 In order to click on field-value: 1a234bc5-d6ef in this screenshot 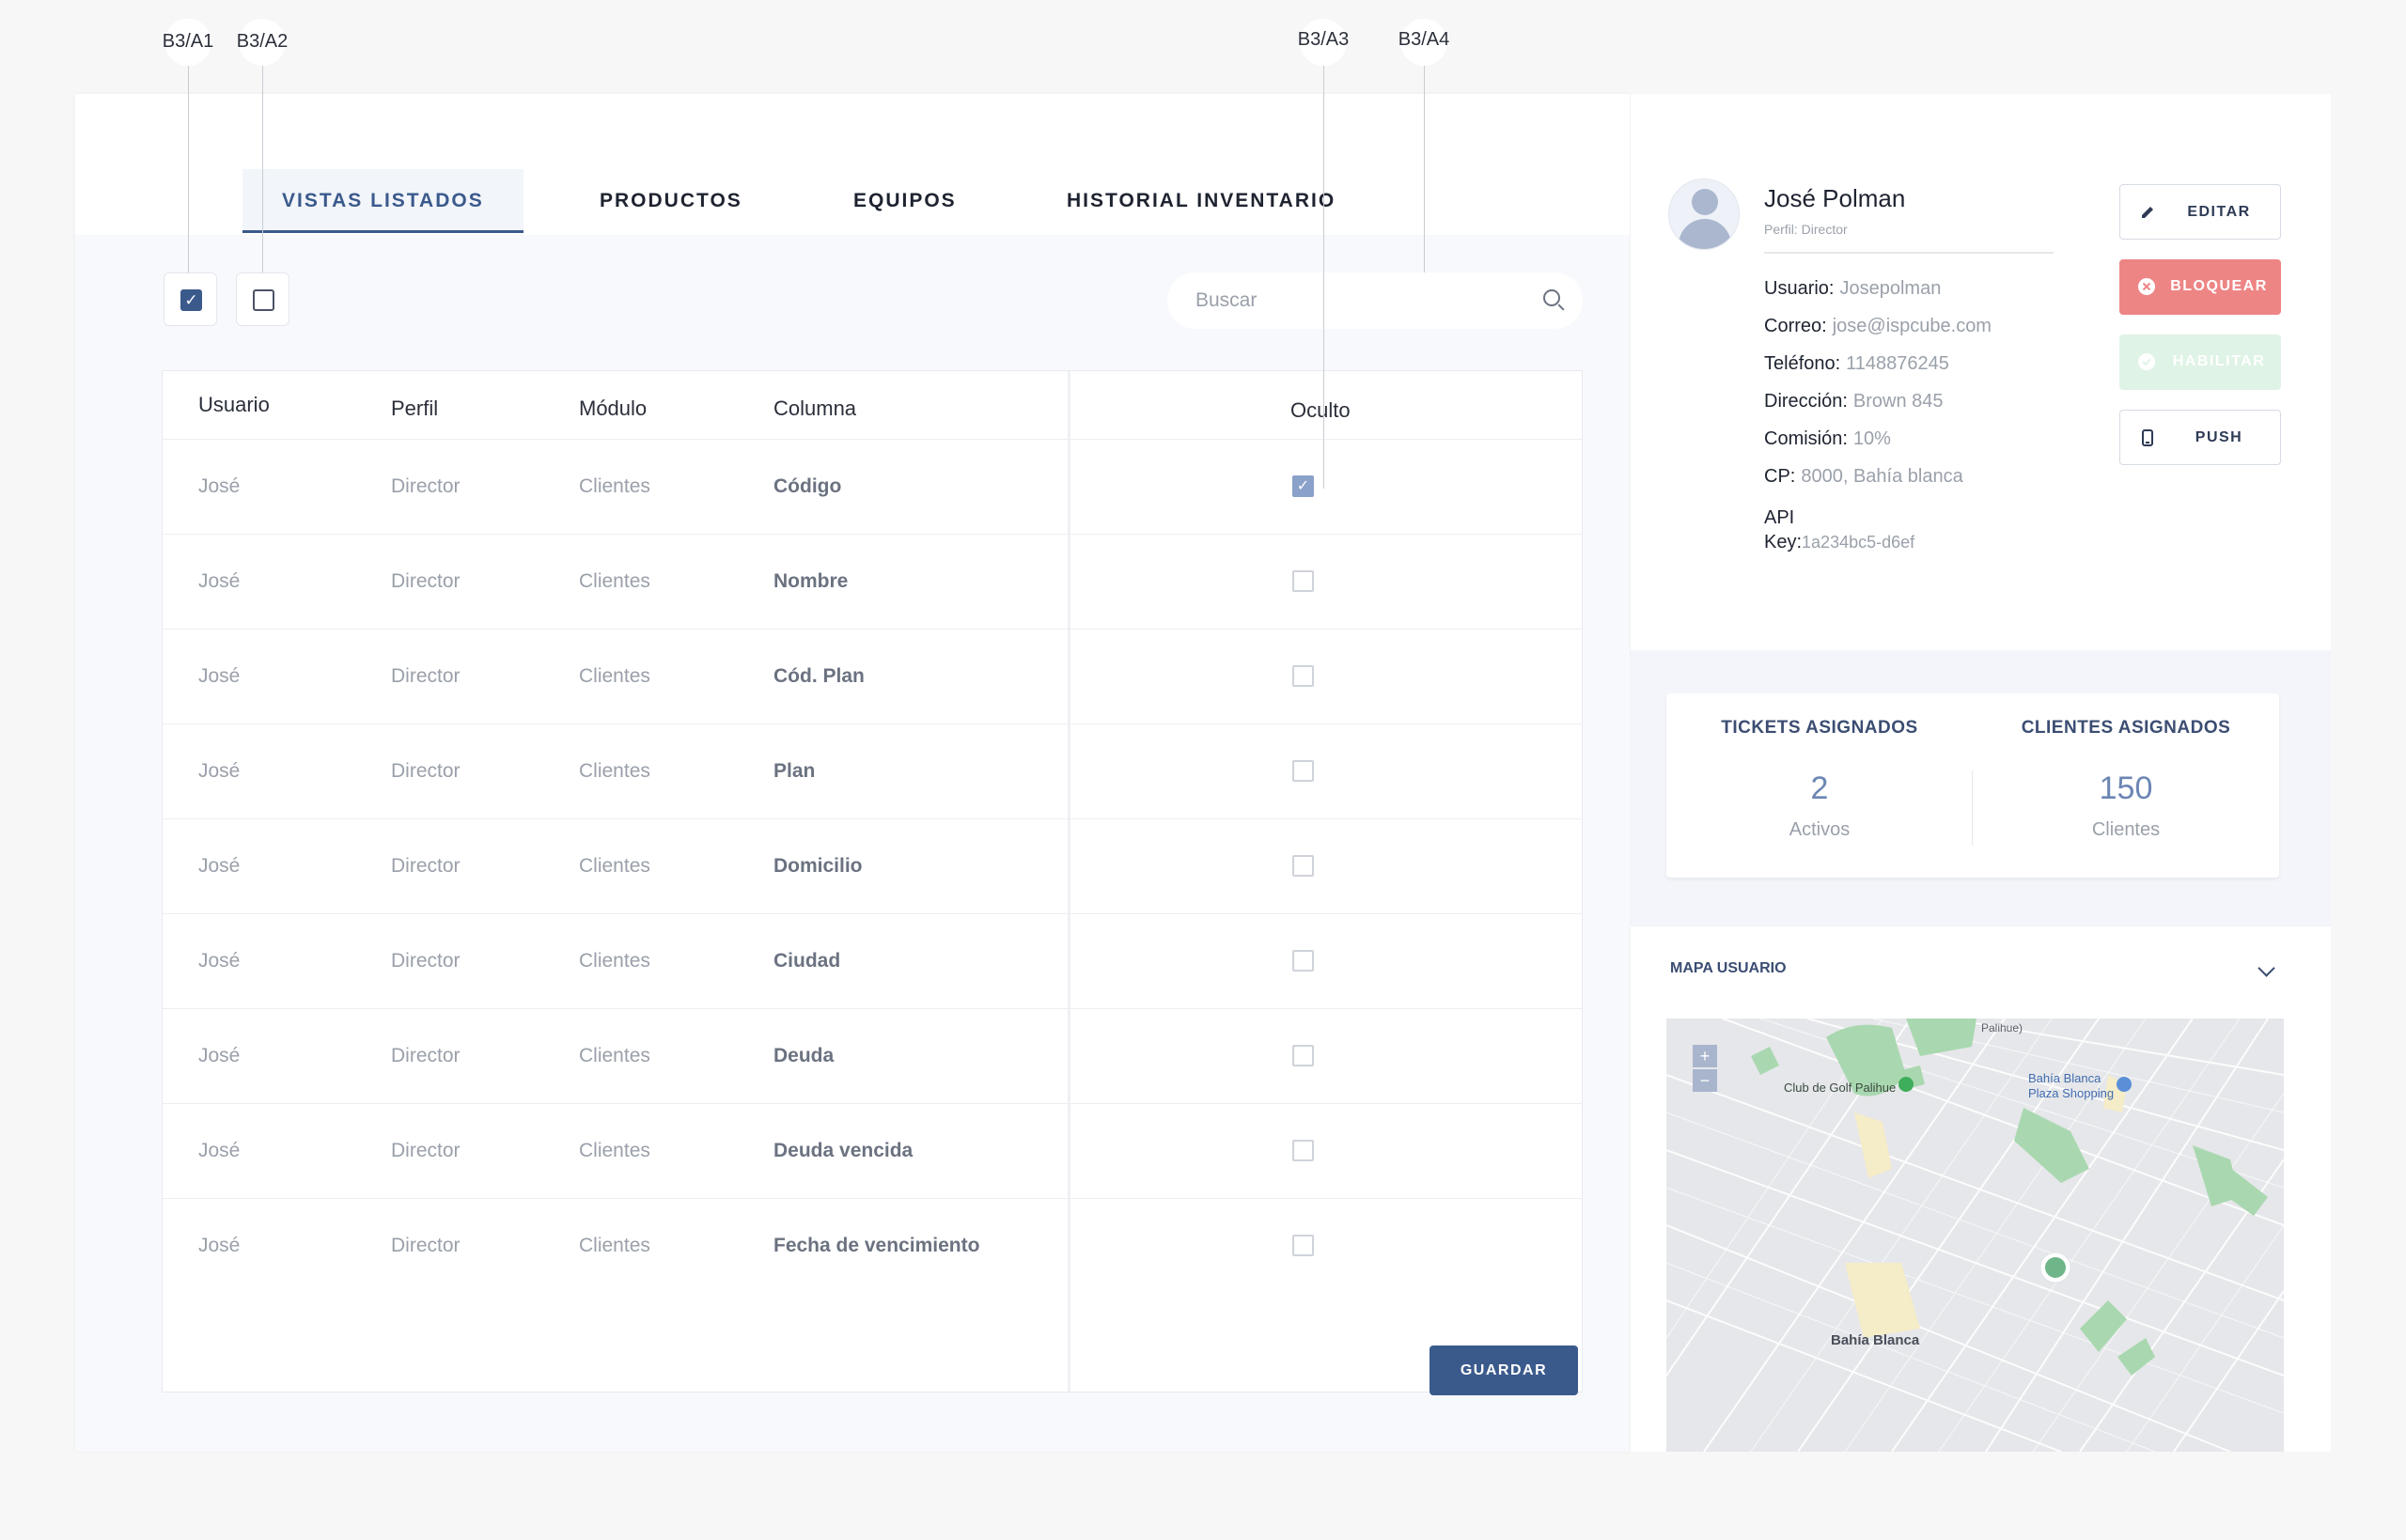, I will do `click(1858, 542)`.